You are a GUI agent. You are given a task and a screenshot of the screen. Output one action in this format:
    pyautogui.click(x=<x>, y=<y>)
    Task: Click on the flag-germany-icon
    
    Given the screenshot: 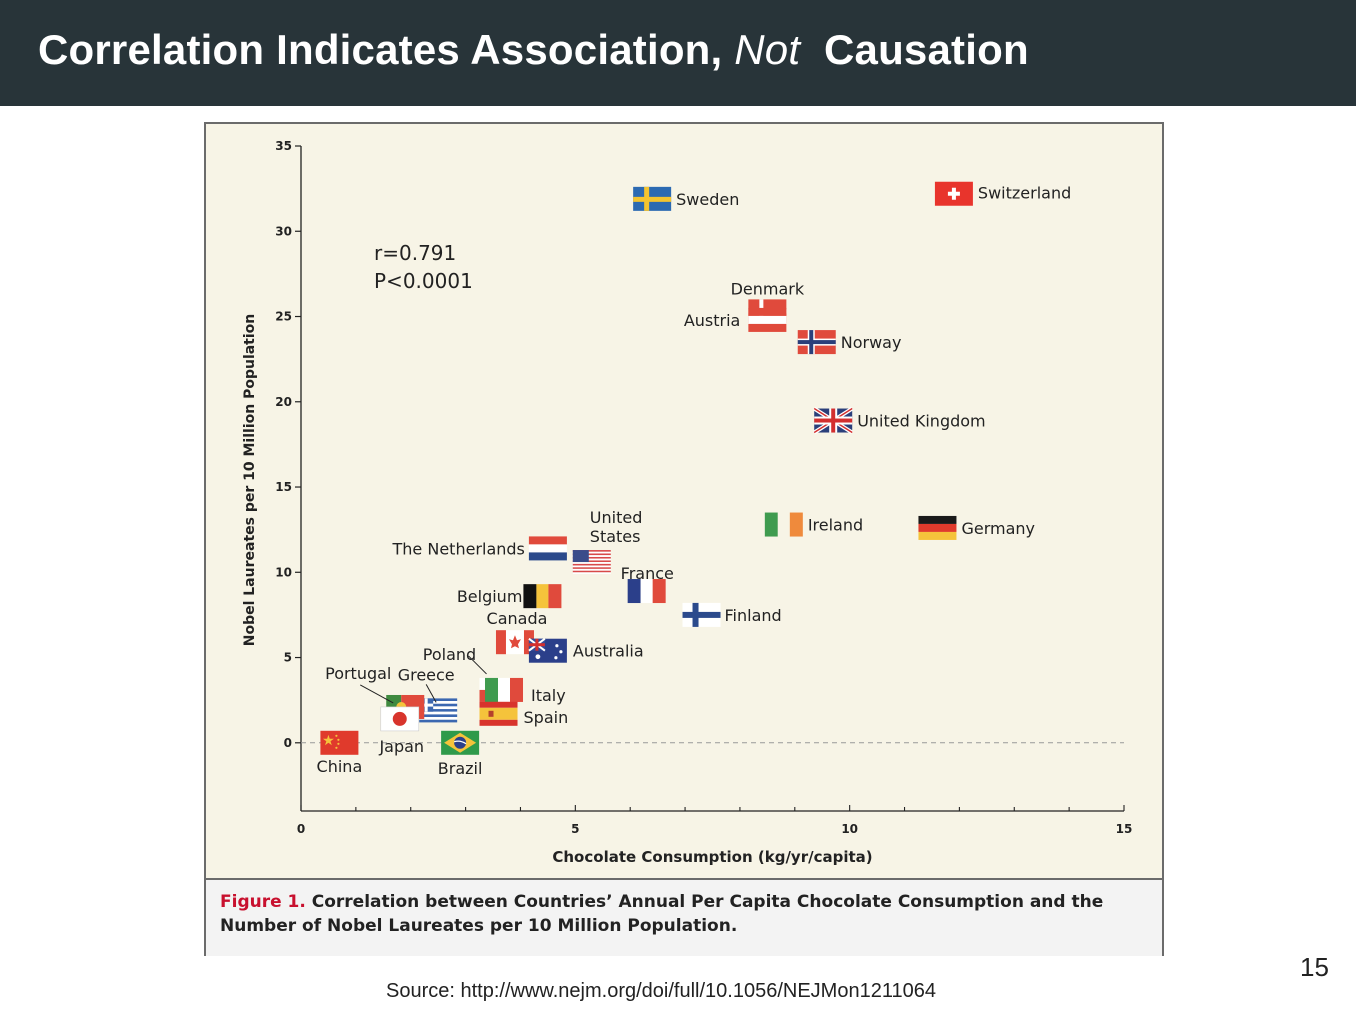 What is the action you would take?
    pyautogui.click(x=937, y=527)
    